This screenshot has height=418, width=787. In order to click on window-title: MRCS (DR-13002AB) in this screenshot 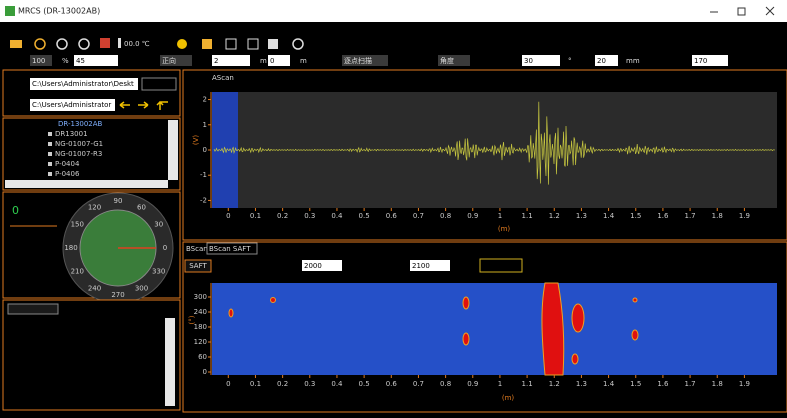, I will do `click(59, 11)`.